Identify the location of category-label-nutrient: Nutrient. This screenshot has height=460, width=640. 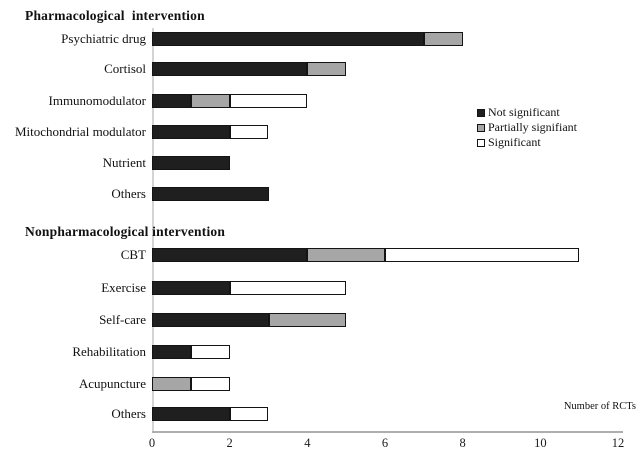
(124, 162).